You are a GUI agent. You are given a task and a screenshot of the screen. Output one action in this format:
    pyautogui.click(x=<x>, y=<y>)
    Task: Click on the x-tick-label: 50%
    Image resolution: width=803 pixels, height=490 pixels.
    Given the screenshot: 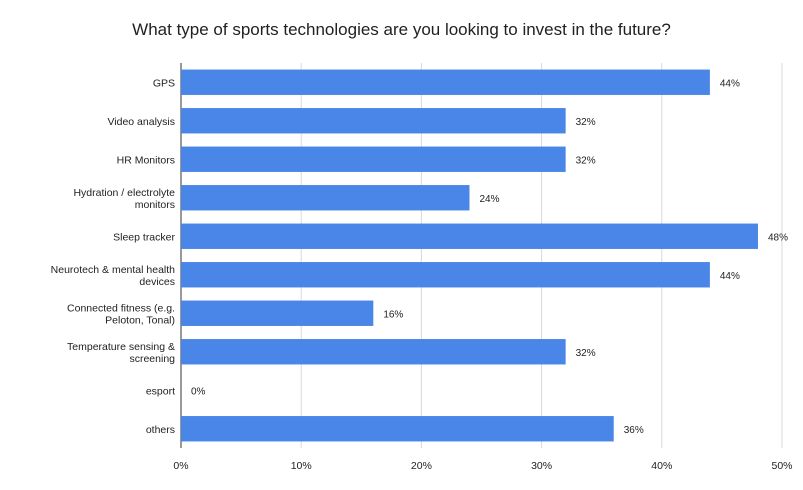 What is the action you would take?
    pyautogui.click(x=781, y=466)
    